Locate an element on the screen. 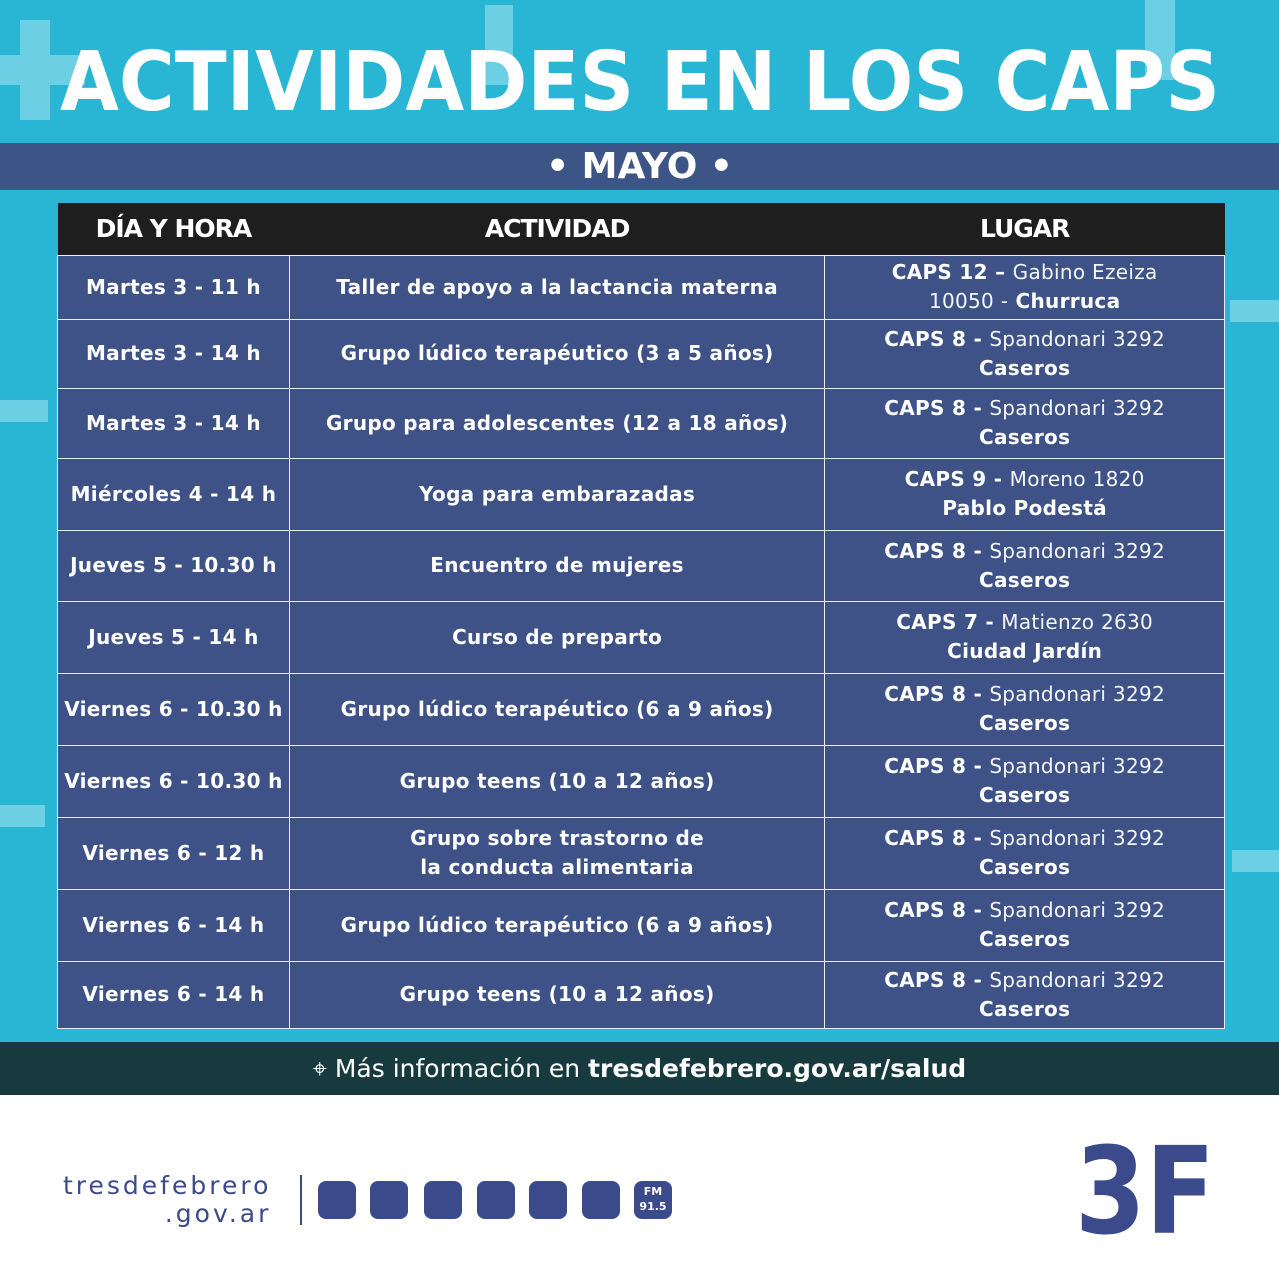 The height and width of the screenshot is (1280, 1279). activity-line: Curso de preparto is located at coordinates (557, 636).